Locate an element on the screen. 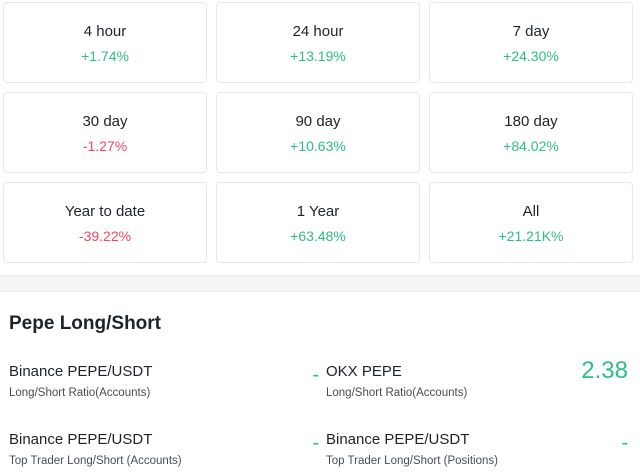  perf-card-all: All +21.21K% is located at coordinates (531, 222).